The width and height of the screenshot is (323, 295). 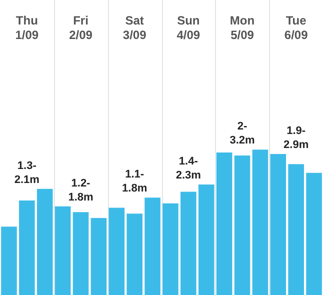 I want to click on x-tick-label: Sun 4/09, so click(x=188, y=28).